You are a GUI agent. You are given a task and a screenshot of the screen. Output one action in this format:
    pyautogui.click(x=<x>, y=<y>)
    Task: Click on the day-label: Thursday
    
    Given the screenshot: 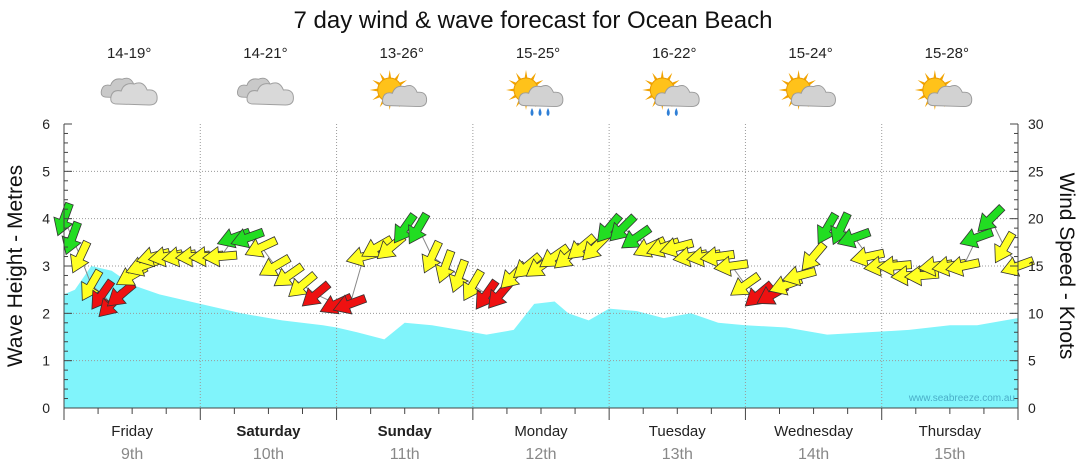 What is the action you would take?
    pyautogui.click(x=950, y=431)
    